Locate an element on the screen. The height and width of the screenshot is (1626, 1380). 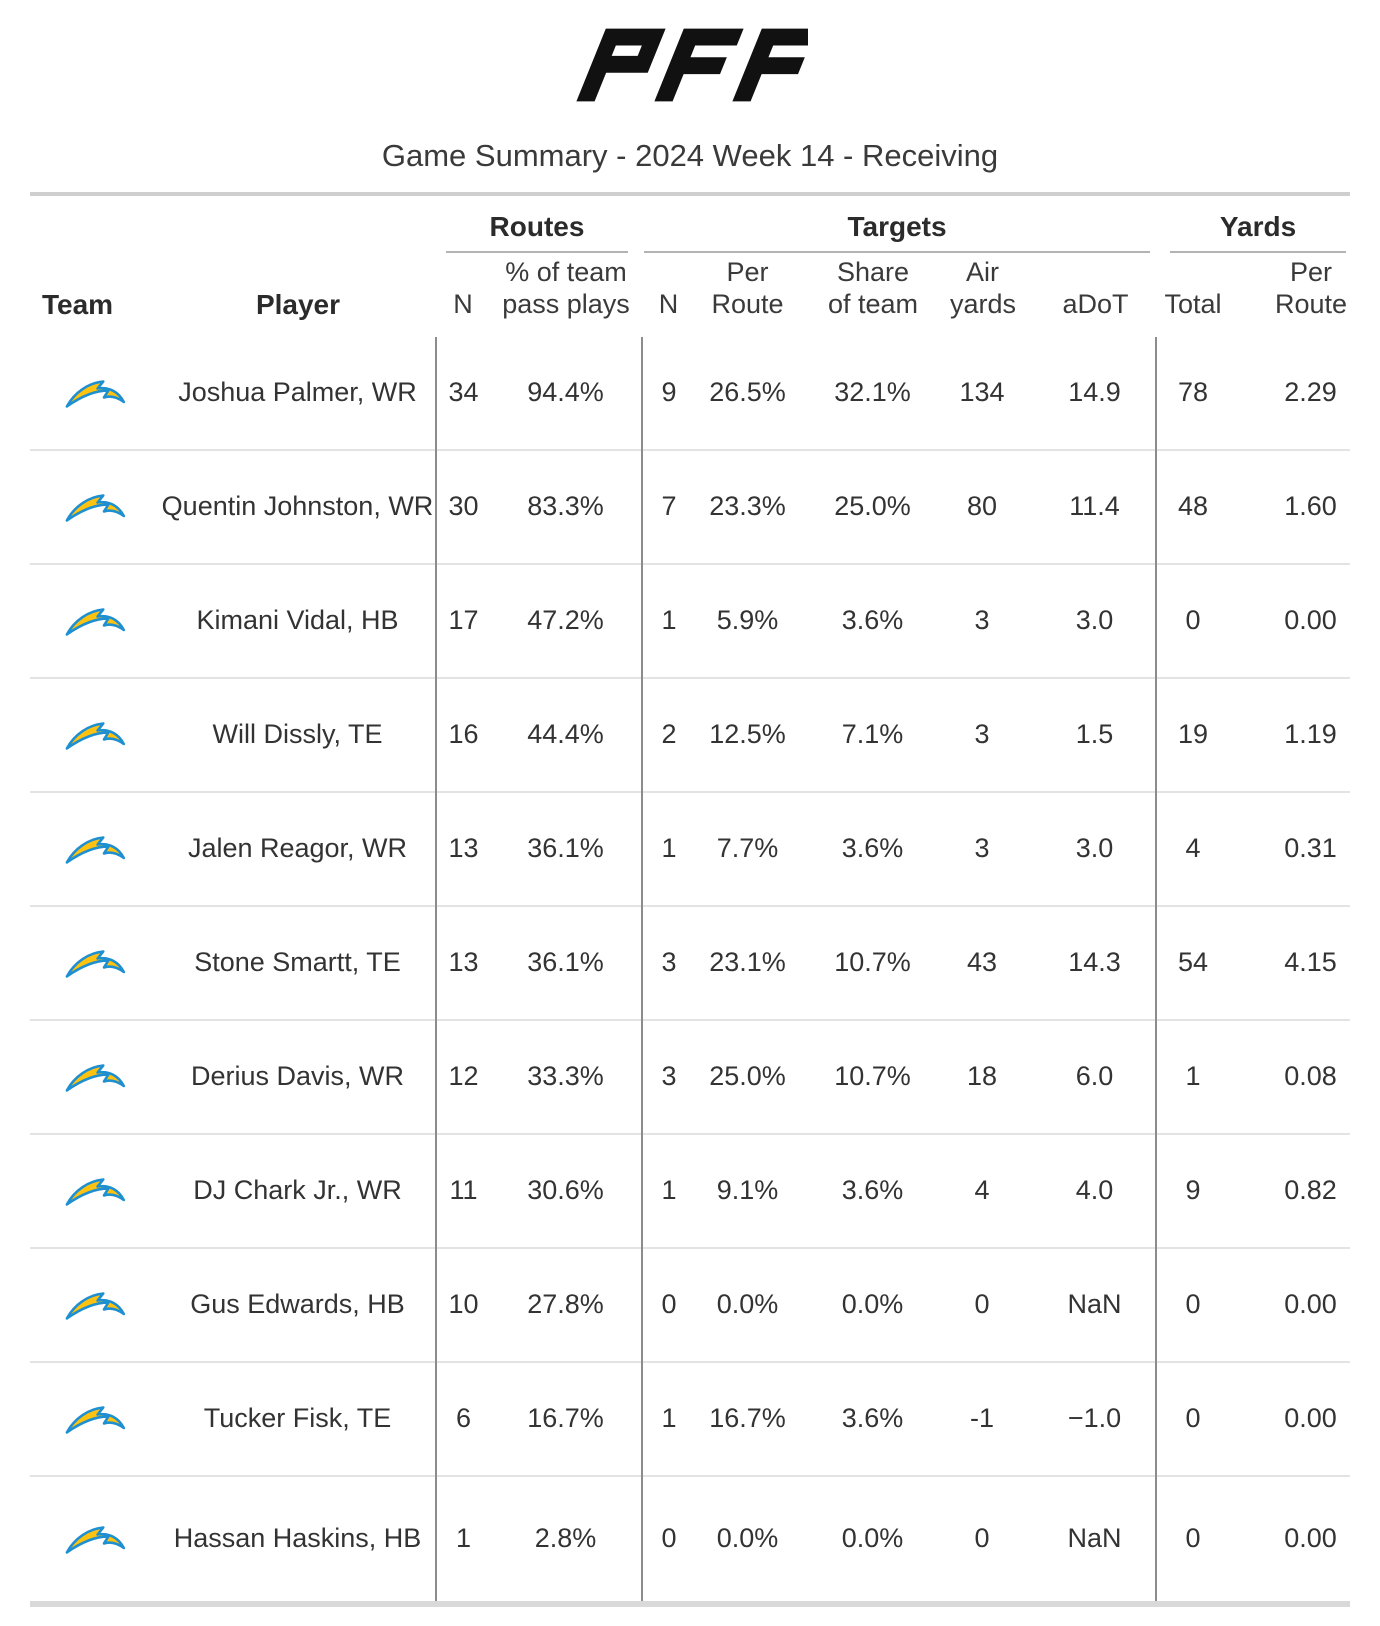
group-targets: Targets is located at coordinates (899, 224).